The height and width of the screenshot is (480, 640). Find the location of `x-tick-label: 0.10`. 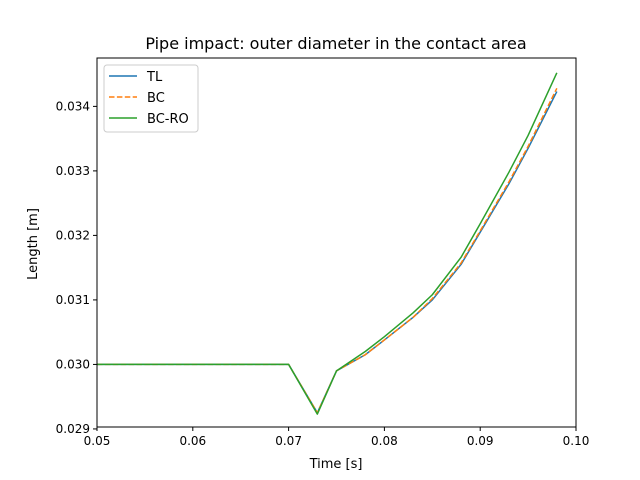

x-tick-label: 0.10 is located at coordinates (576, 441).